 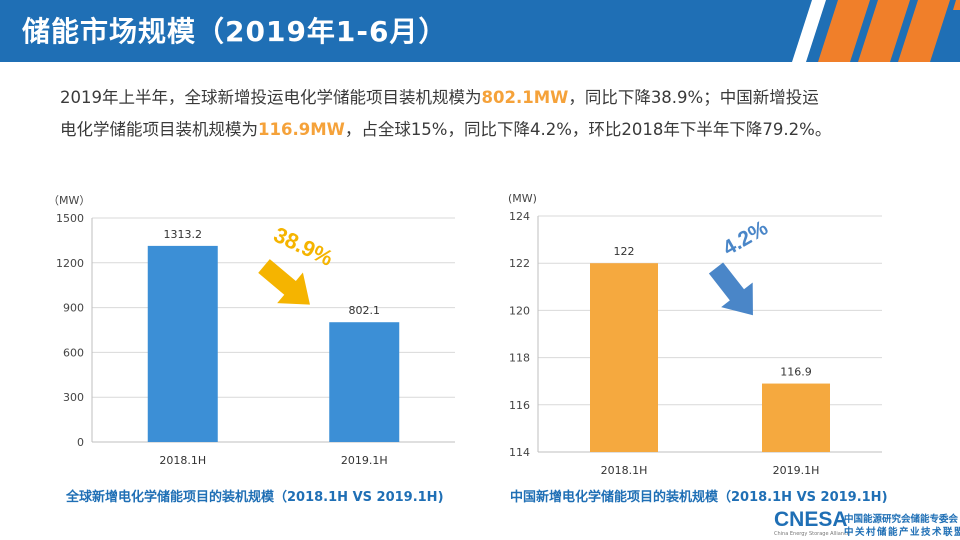 I want to click on y-tick-label: 122, so click(x=519, y=263).